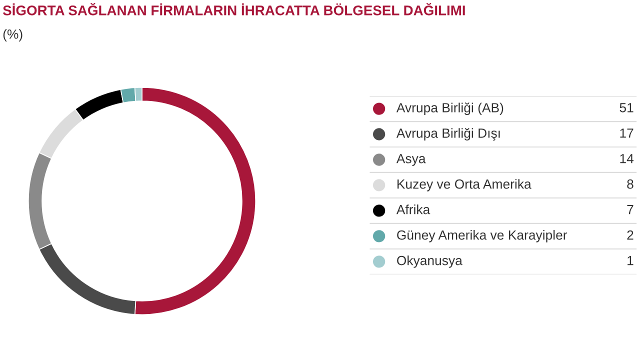 The width and height of the screenshot is (643, 343). Describe the element at coordinates (482, 236) in the screenshot. I see `legend-label: Güney Amerika ve Karayipler` at that location.